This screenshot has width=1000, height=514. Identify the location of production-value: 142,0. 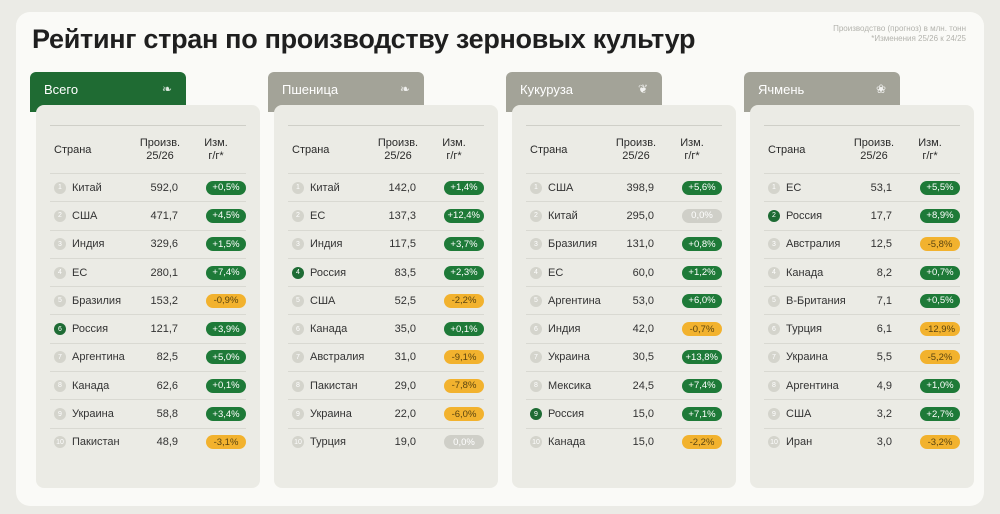
(402, 187).